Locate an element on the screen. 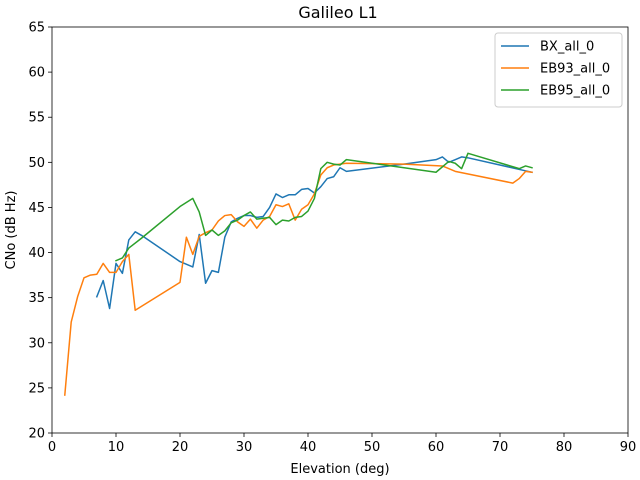 The height and width of the screenshot is (480, 640). y-tick-label: 50 is located at coordinates (36, 163).